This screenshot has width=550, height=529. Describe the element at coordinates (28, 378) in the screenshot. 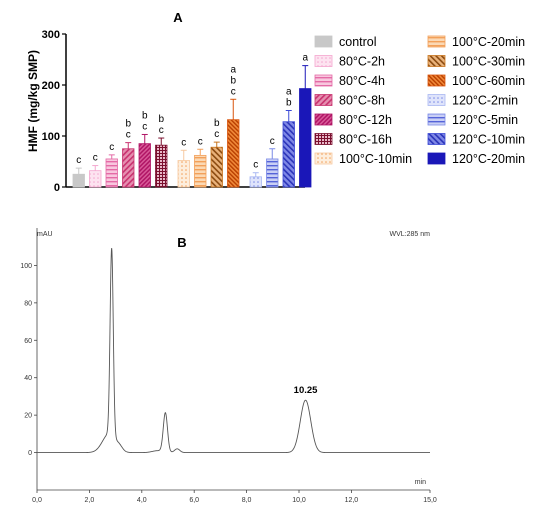

I see `panel-b-y-tick-label: 40` at that location.